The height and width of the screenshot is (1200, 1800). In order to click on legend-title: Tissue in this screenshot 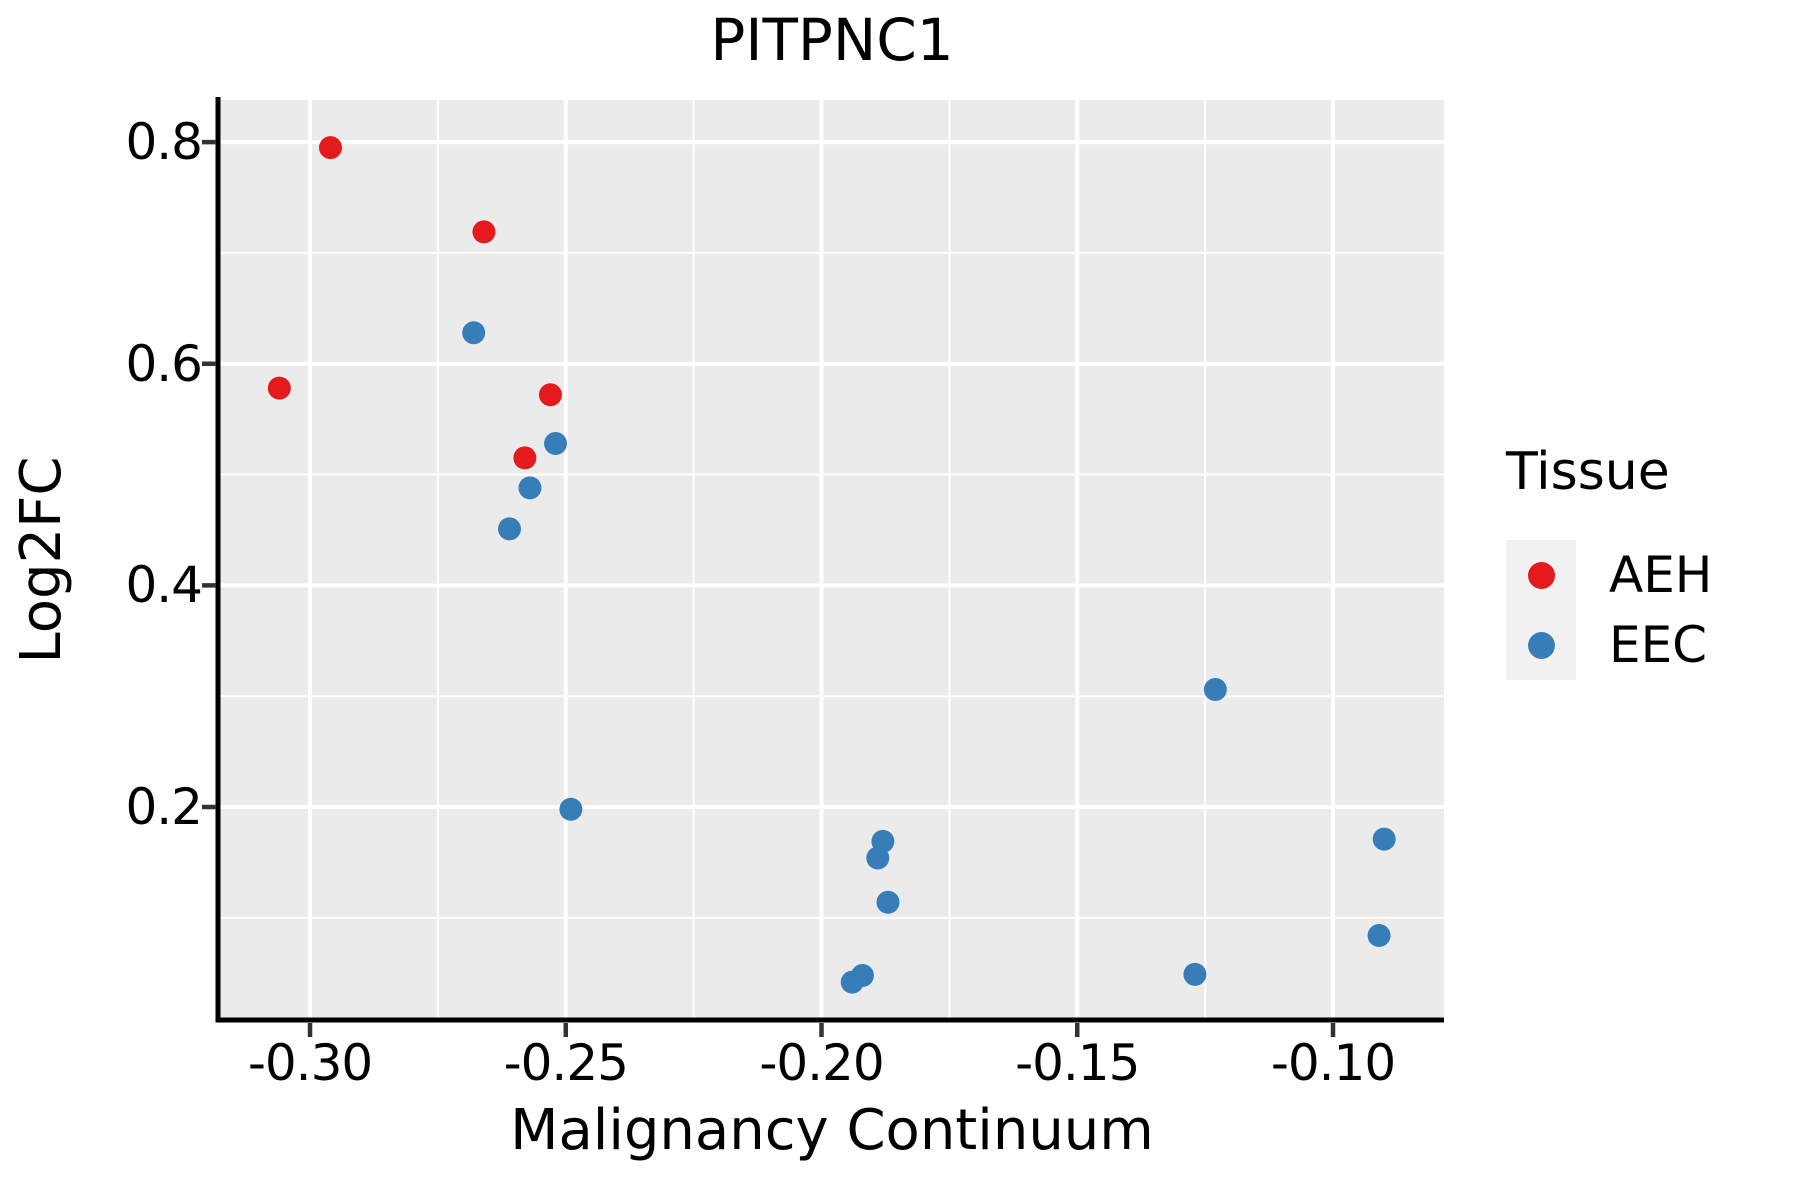, I will do `click(1588, 472)`.